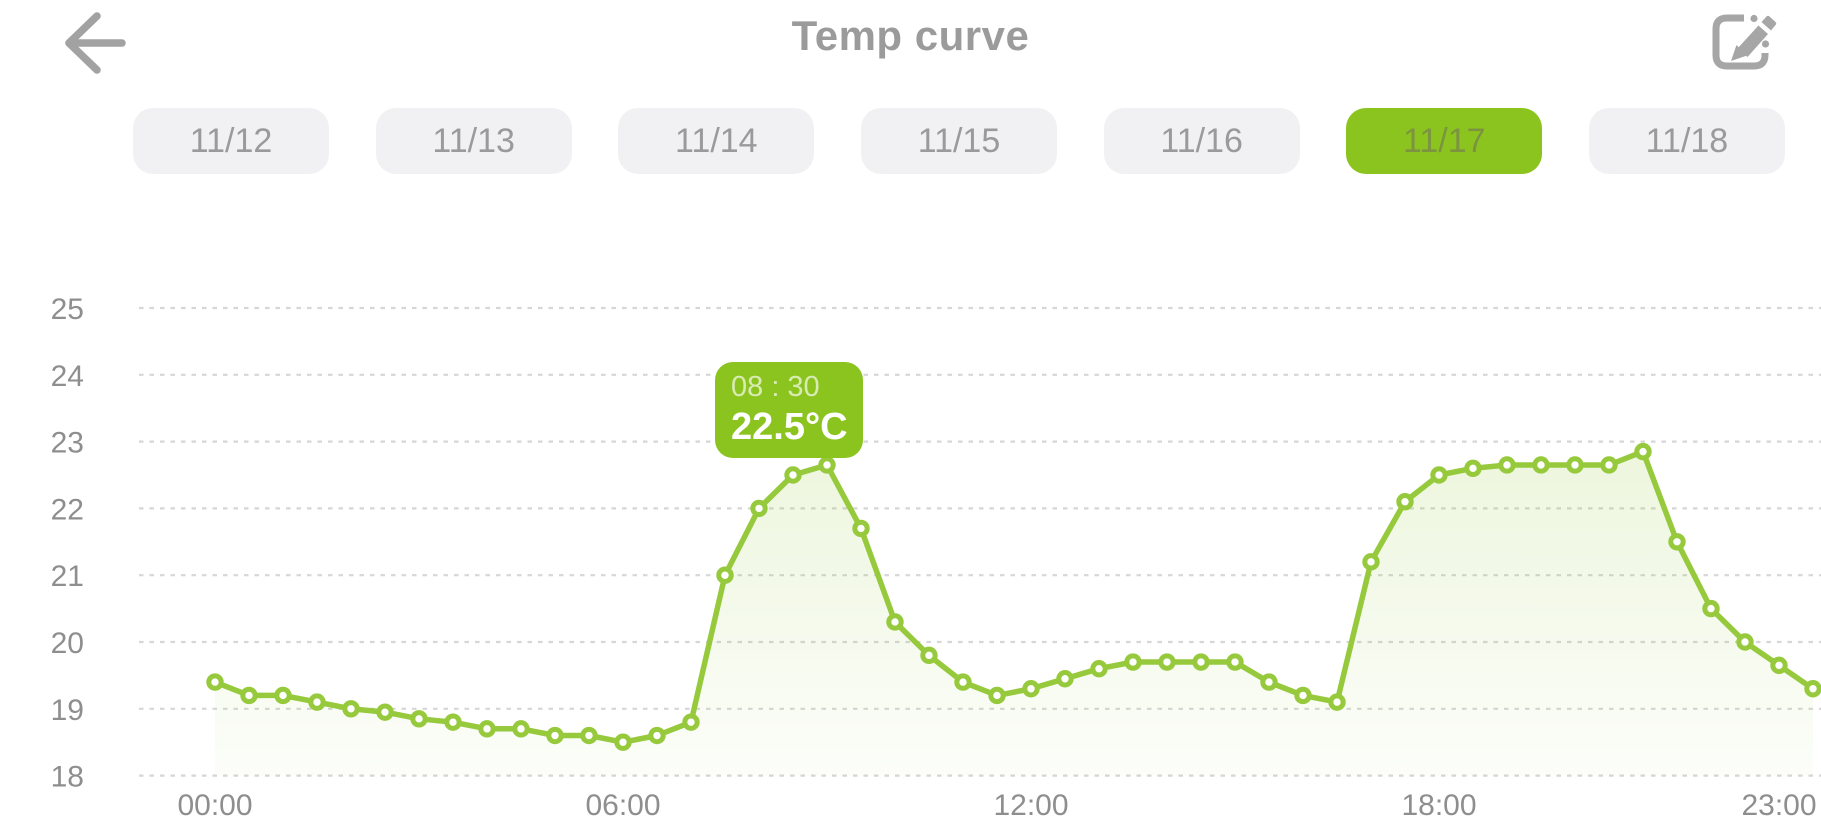 This screenshot has width=1821, height=838. I want to click on data-point-22:00, so click(1711, 608).